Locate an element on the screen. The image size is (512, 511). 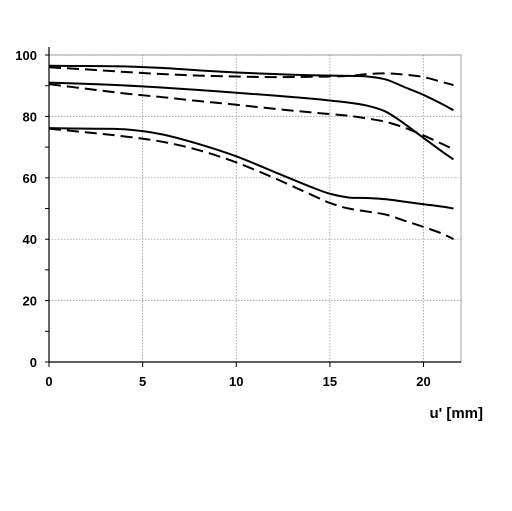
series-line-4-dashed is located at coordinates (251, 117).